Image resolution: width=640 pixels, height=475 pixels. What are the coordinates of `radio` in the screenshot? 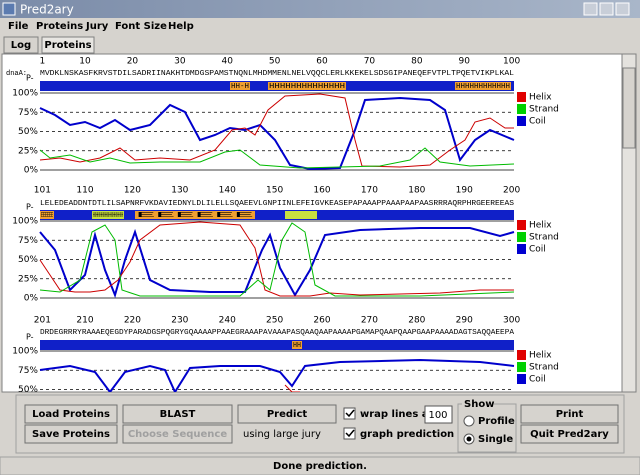 It's located at (469, 421).